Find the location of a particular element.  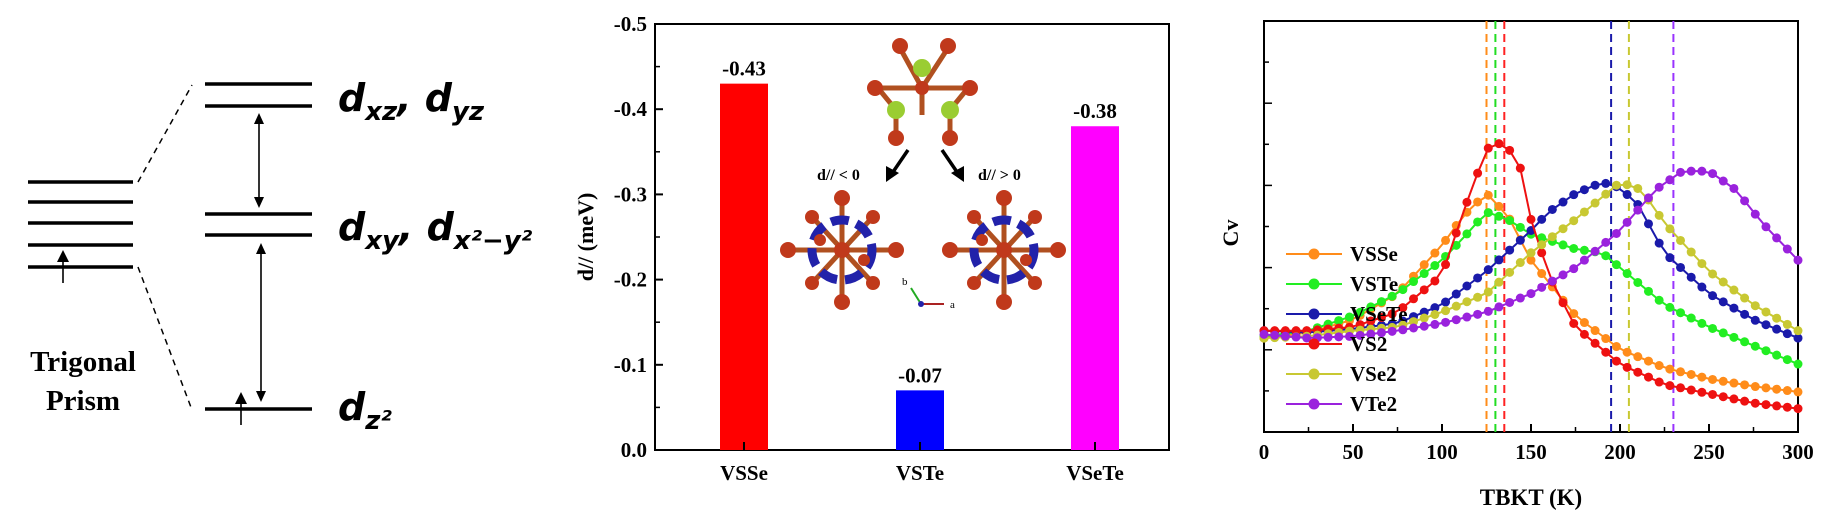

series-line-VS2 is located at coordinates (1531, 276).